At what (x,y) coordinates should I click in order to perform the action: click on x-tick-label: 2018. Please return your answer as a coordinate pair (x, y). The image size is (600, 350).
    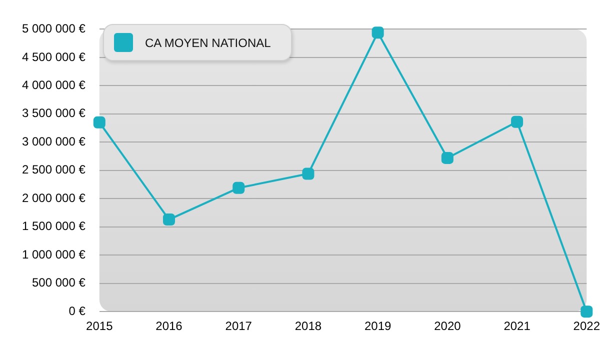
    Looking at the image, I should click on (308, 326).